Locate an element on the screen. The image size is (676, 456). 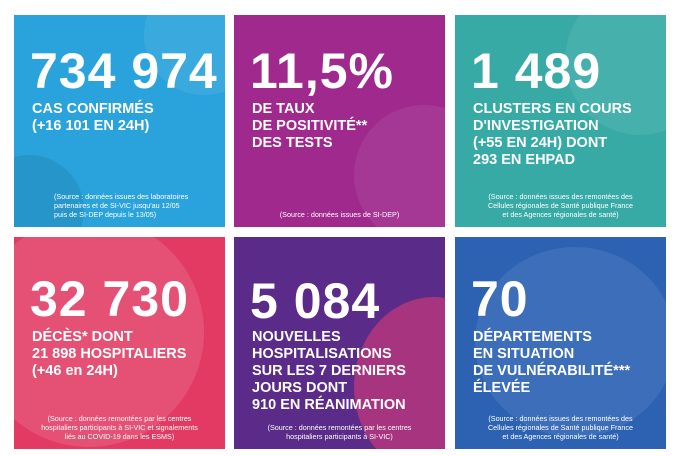
source-line: partenaires et de SI-VIC jusqu'au 12/05 is located at coordinates (117, 205).